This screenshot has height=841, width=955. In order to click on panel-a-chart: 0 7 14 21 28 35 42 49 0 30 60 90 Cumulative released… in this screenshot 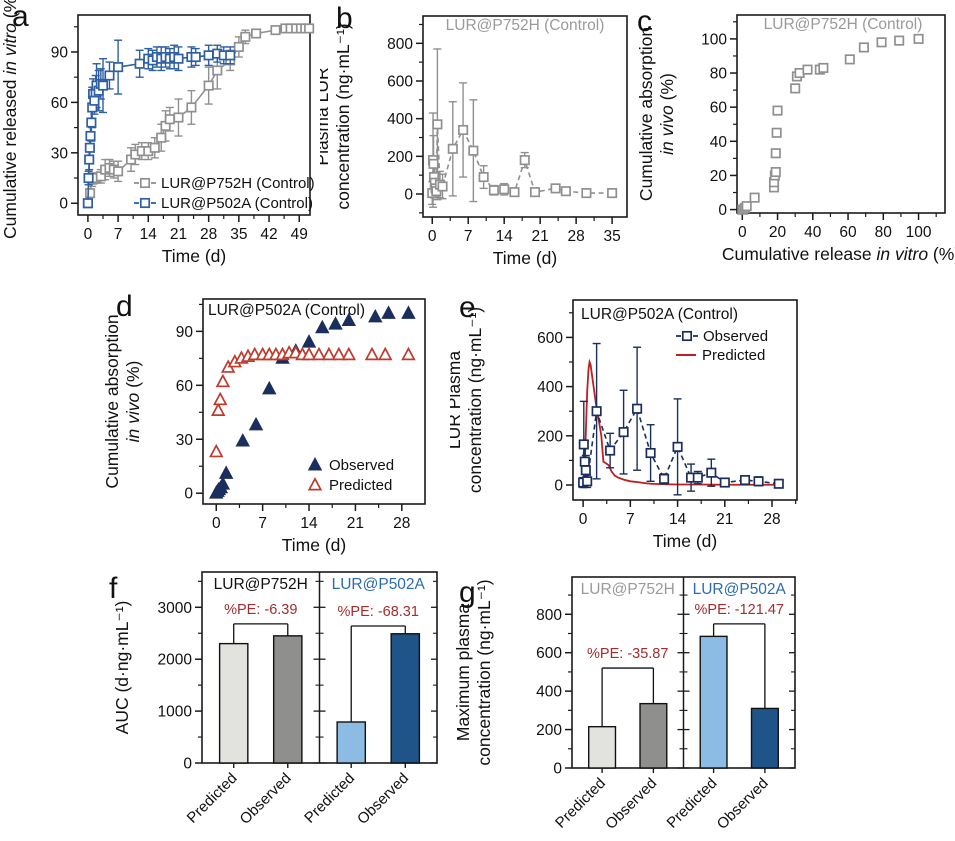, I will do `click(160, 140)`.